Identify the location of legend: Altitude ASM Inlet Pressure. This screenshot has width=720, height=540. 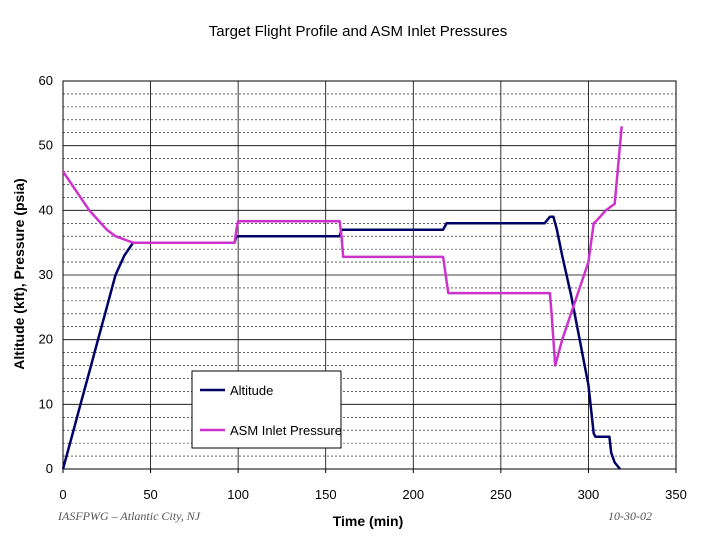
(266, 409).